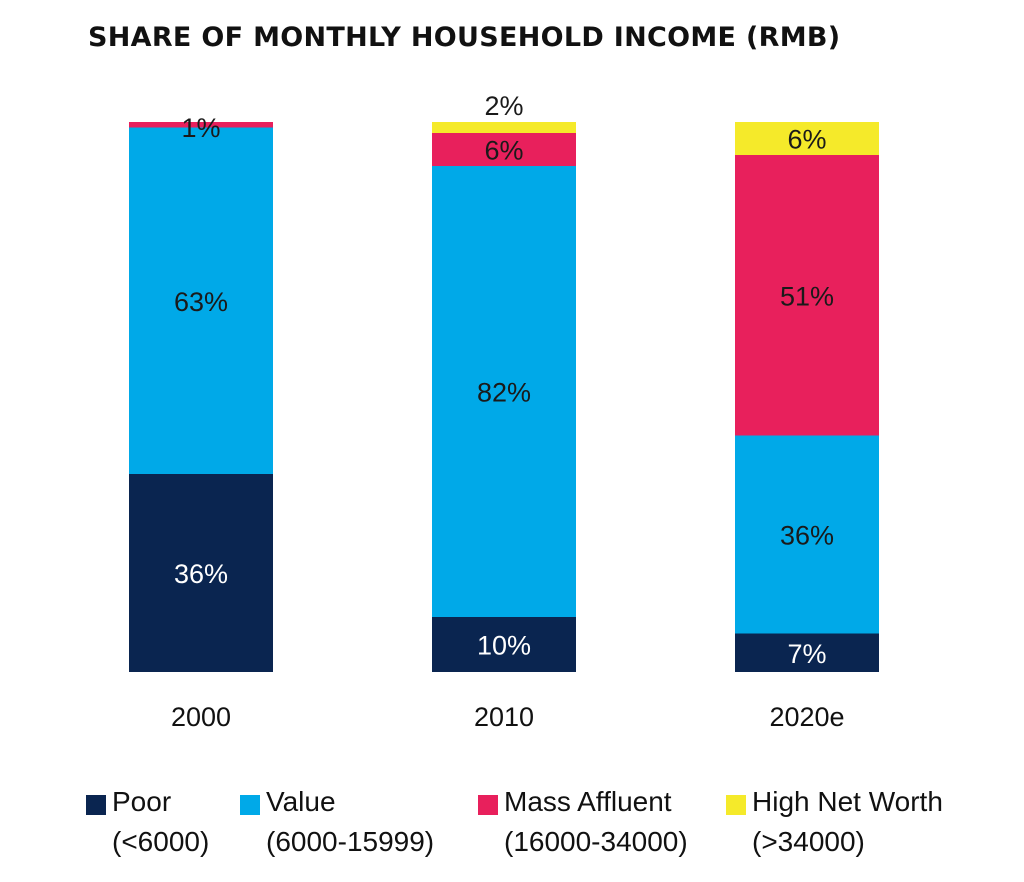 This screenshot has width=1024, height=882. What do you see at coordinates (301, 801) in the screenshot?
I see `legend-label-value: Value` at bounding box center [301, 801].